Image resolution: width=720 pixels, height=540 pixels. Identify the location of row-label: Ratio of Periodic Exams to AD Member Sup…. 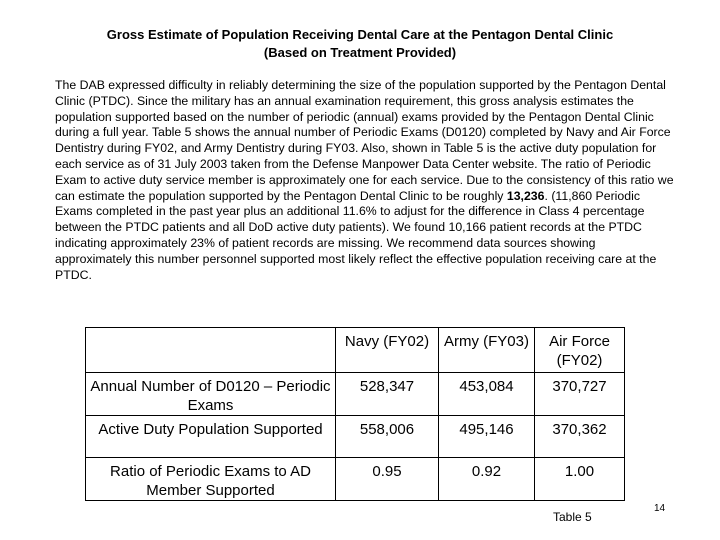
(210, 479).